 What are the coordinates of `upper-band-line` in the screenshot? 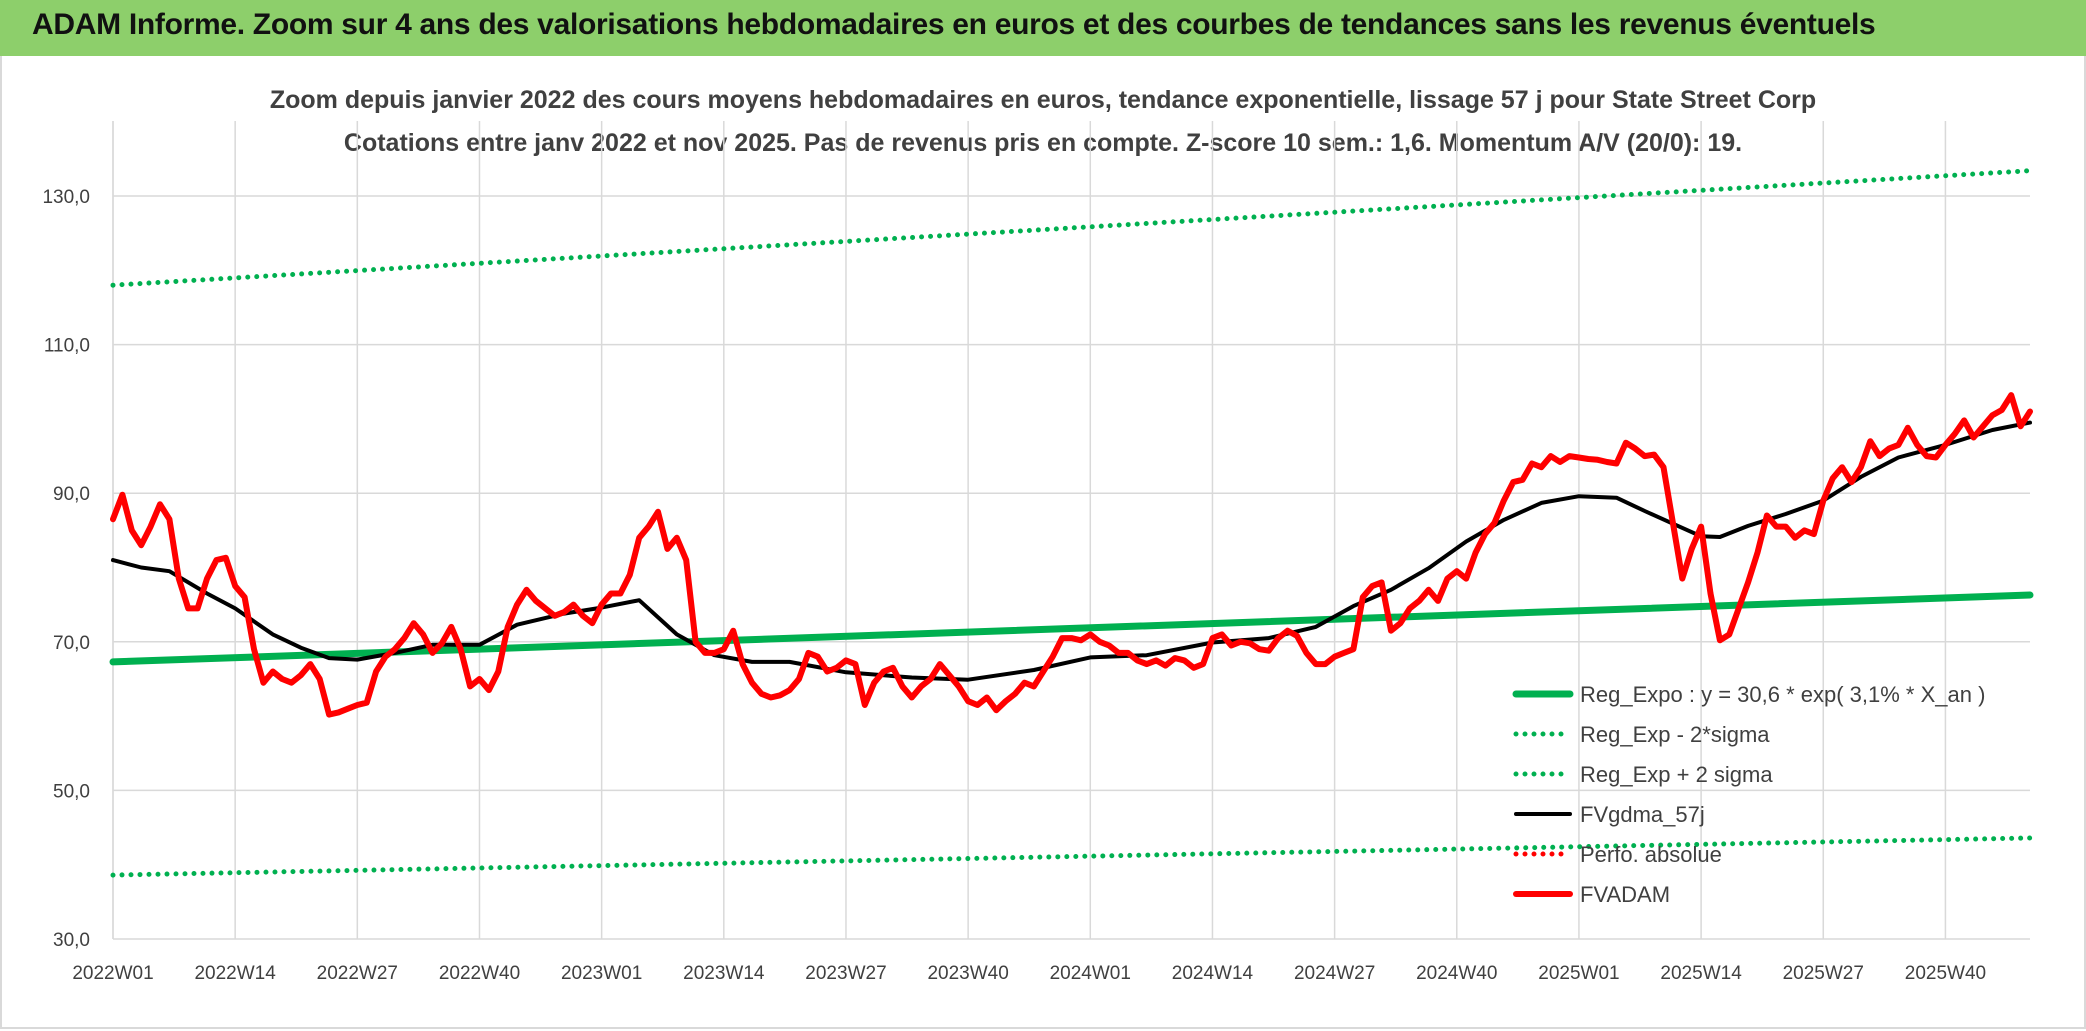 It's located at (1071, 228).